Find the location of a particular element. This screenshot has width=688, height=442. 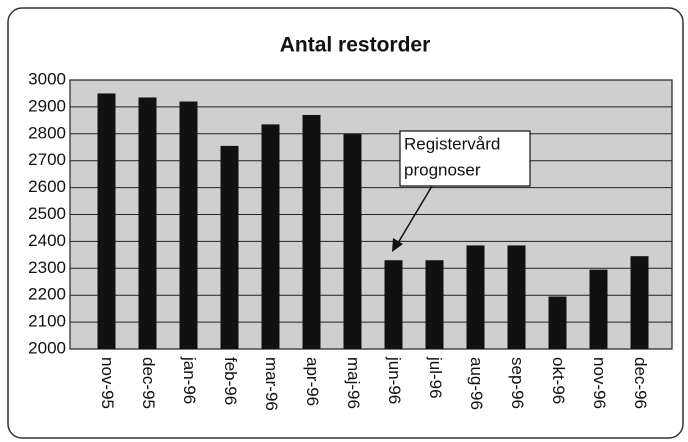

y-tick-label: 2100 is located at coordinates (47, 321).